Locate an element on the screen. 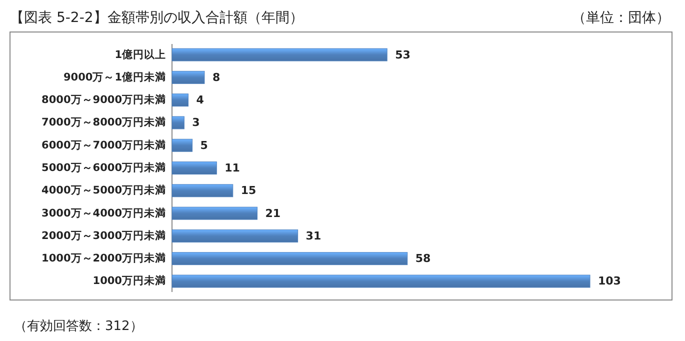 The image size is (685, 341). y-tick-label: 5000万～6000万円未満 is located at coordinates (104, 167).